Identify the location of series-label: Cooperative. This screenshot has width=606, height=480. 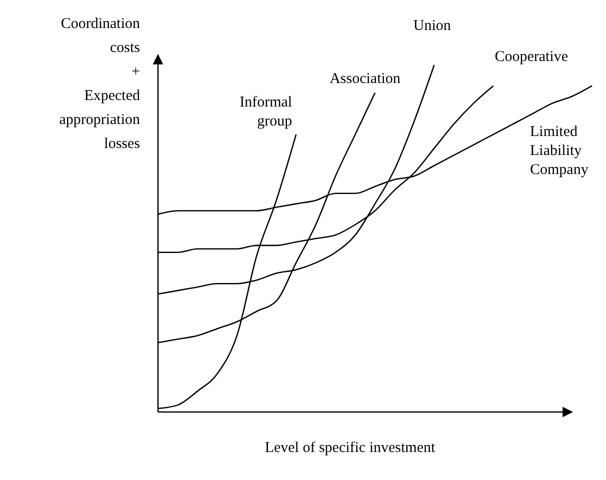
(531, 56).